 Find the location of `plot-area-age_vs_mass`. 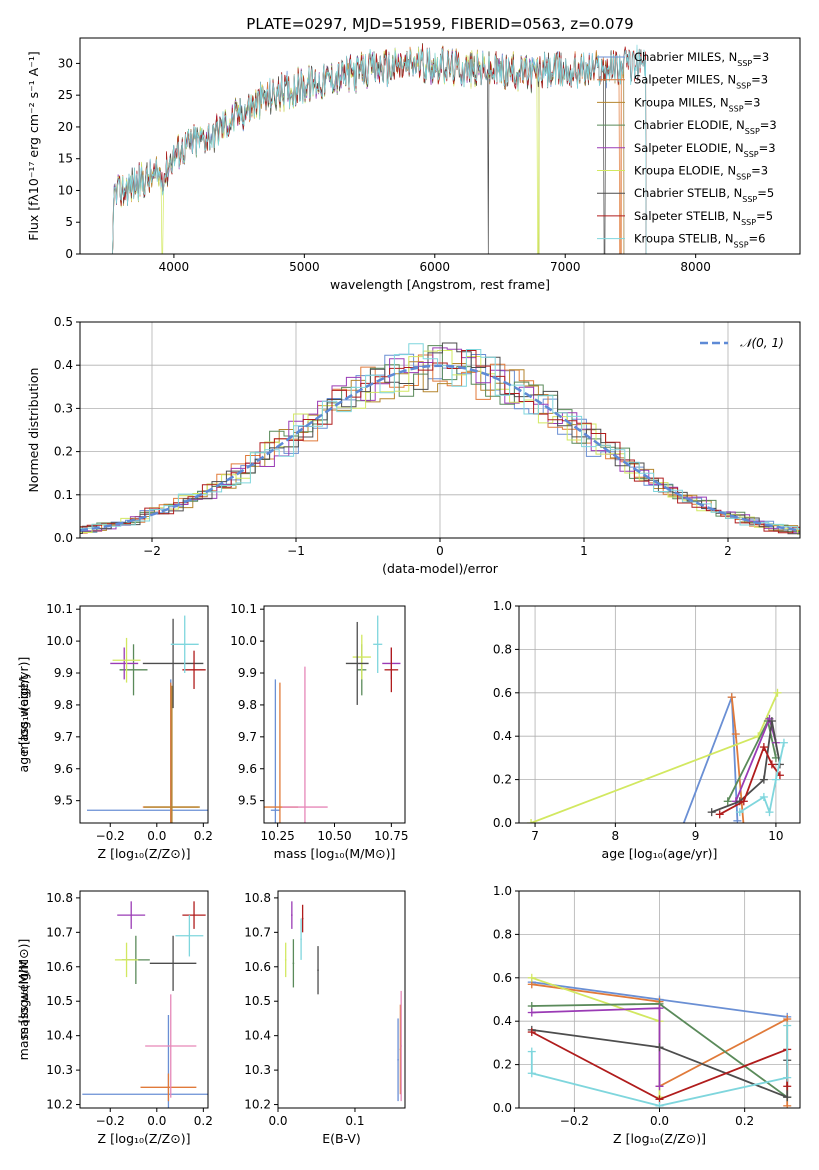

plot-area-age_vs_mass is located at coordinates (332, 719).